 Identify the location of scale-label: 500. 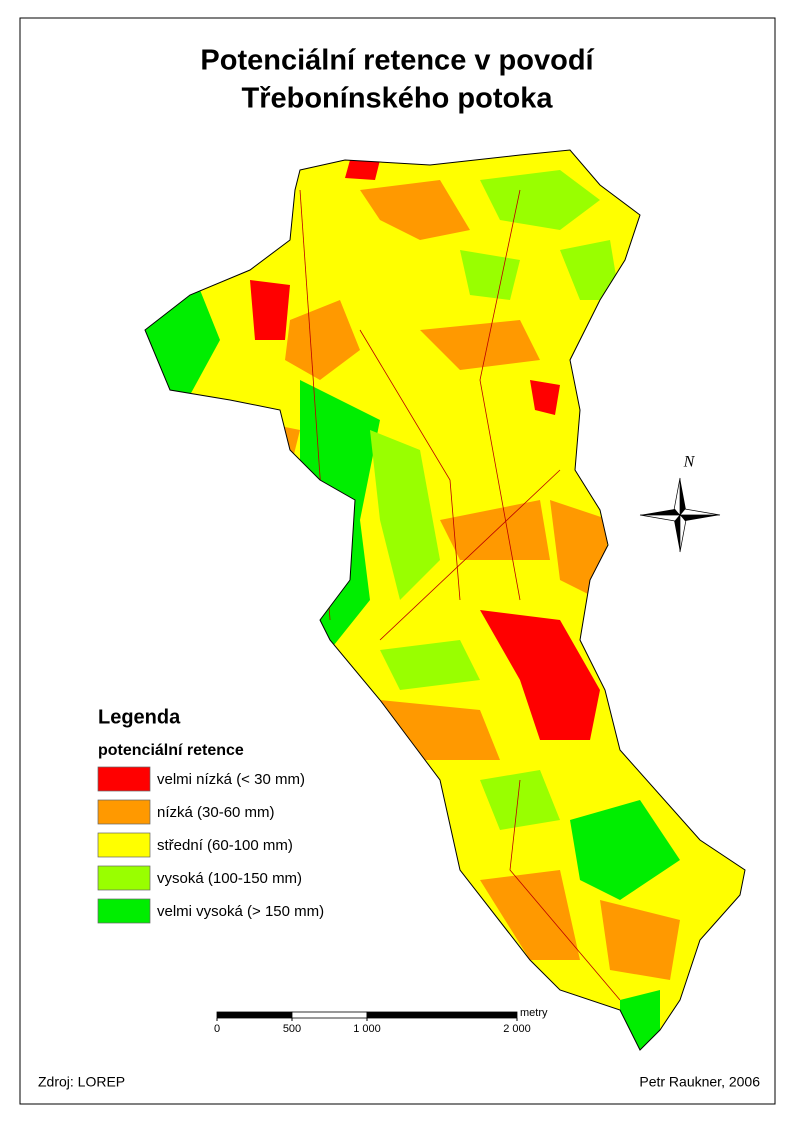
(292, 1029).